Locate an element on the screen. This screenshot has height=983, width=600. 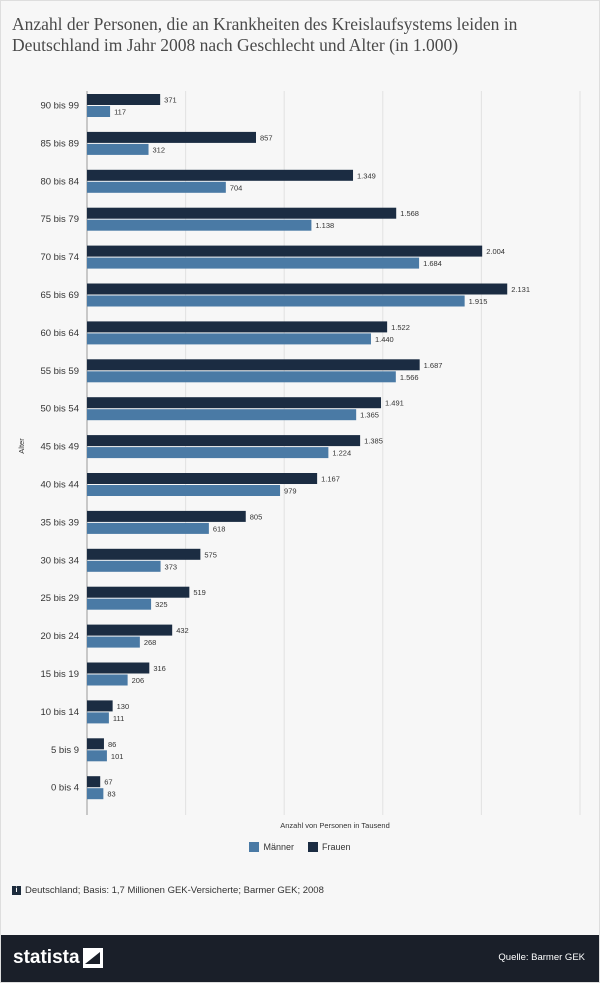
data-label-frauen: 1.349 is located at coordinates (366, 175).